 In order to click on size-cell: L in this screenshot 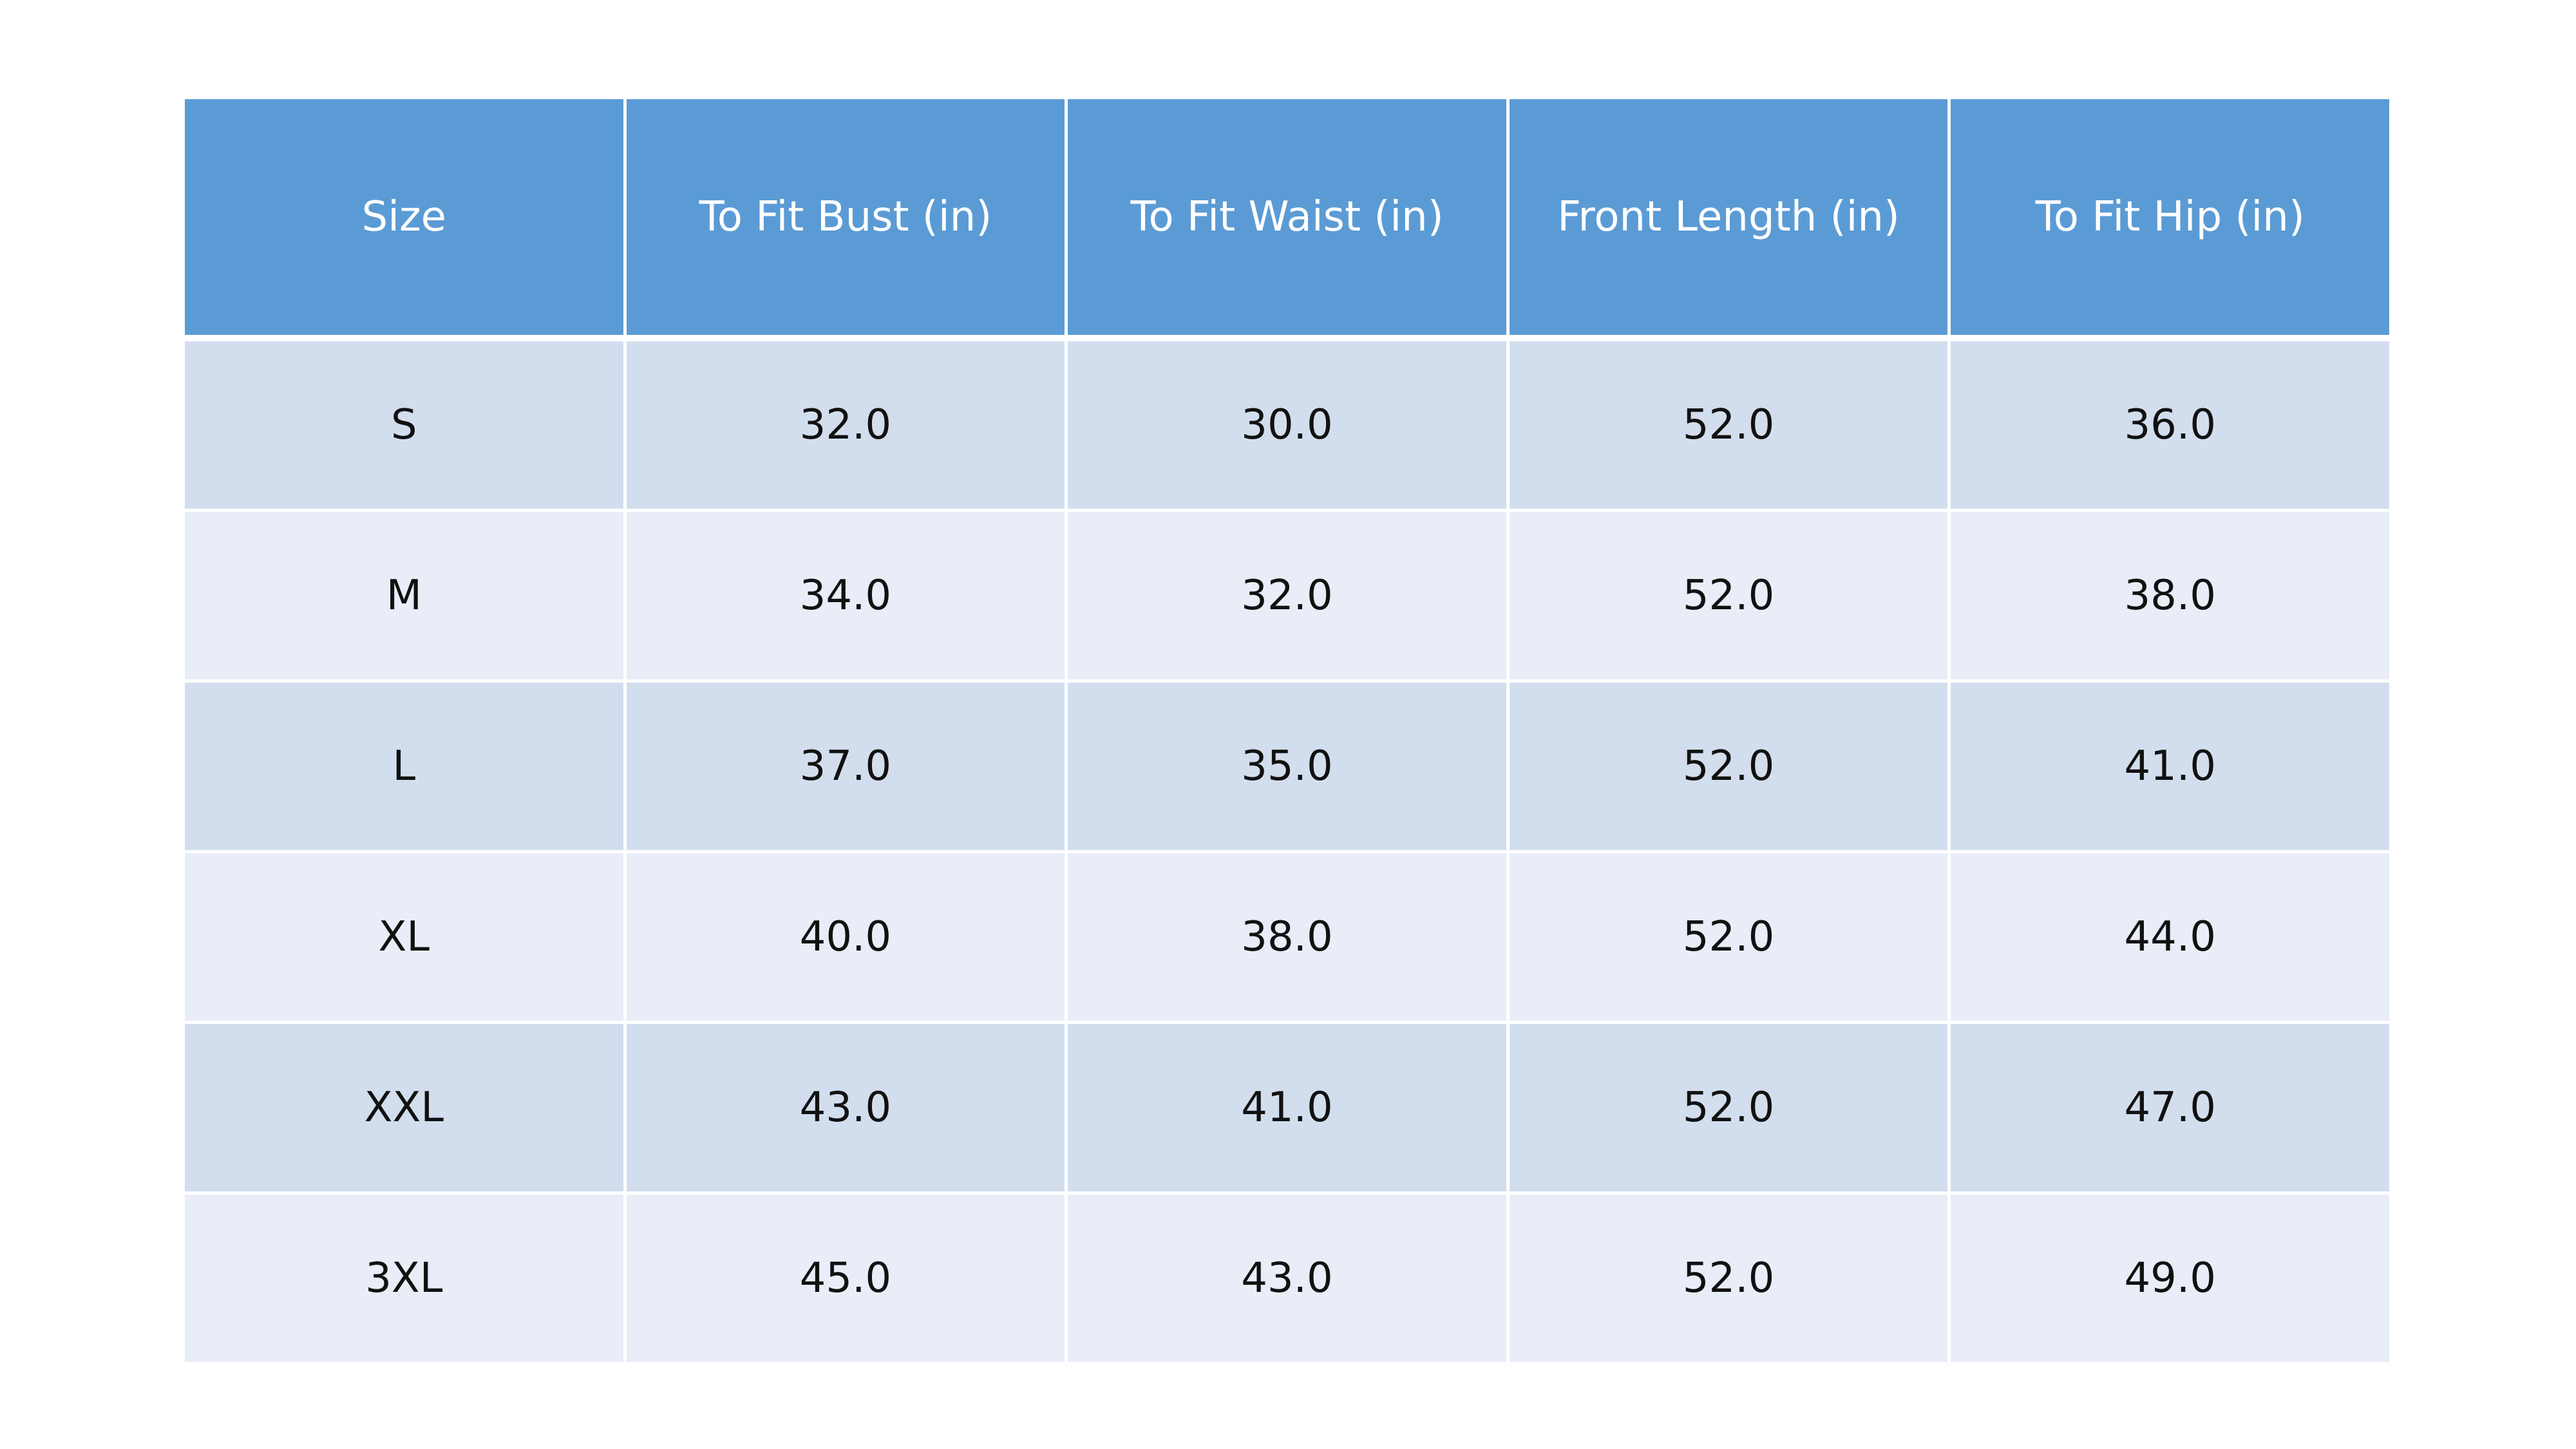, I will do `click(404, 766)`.